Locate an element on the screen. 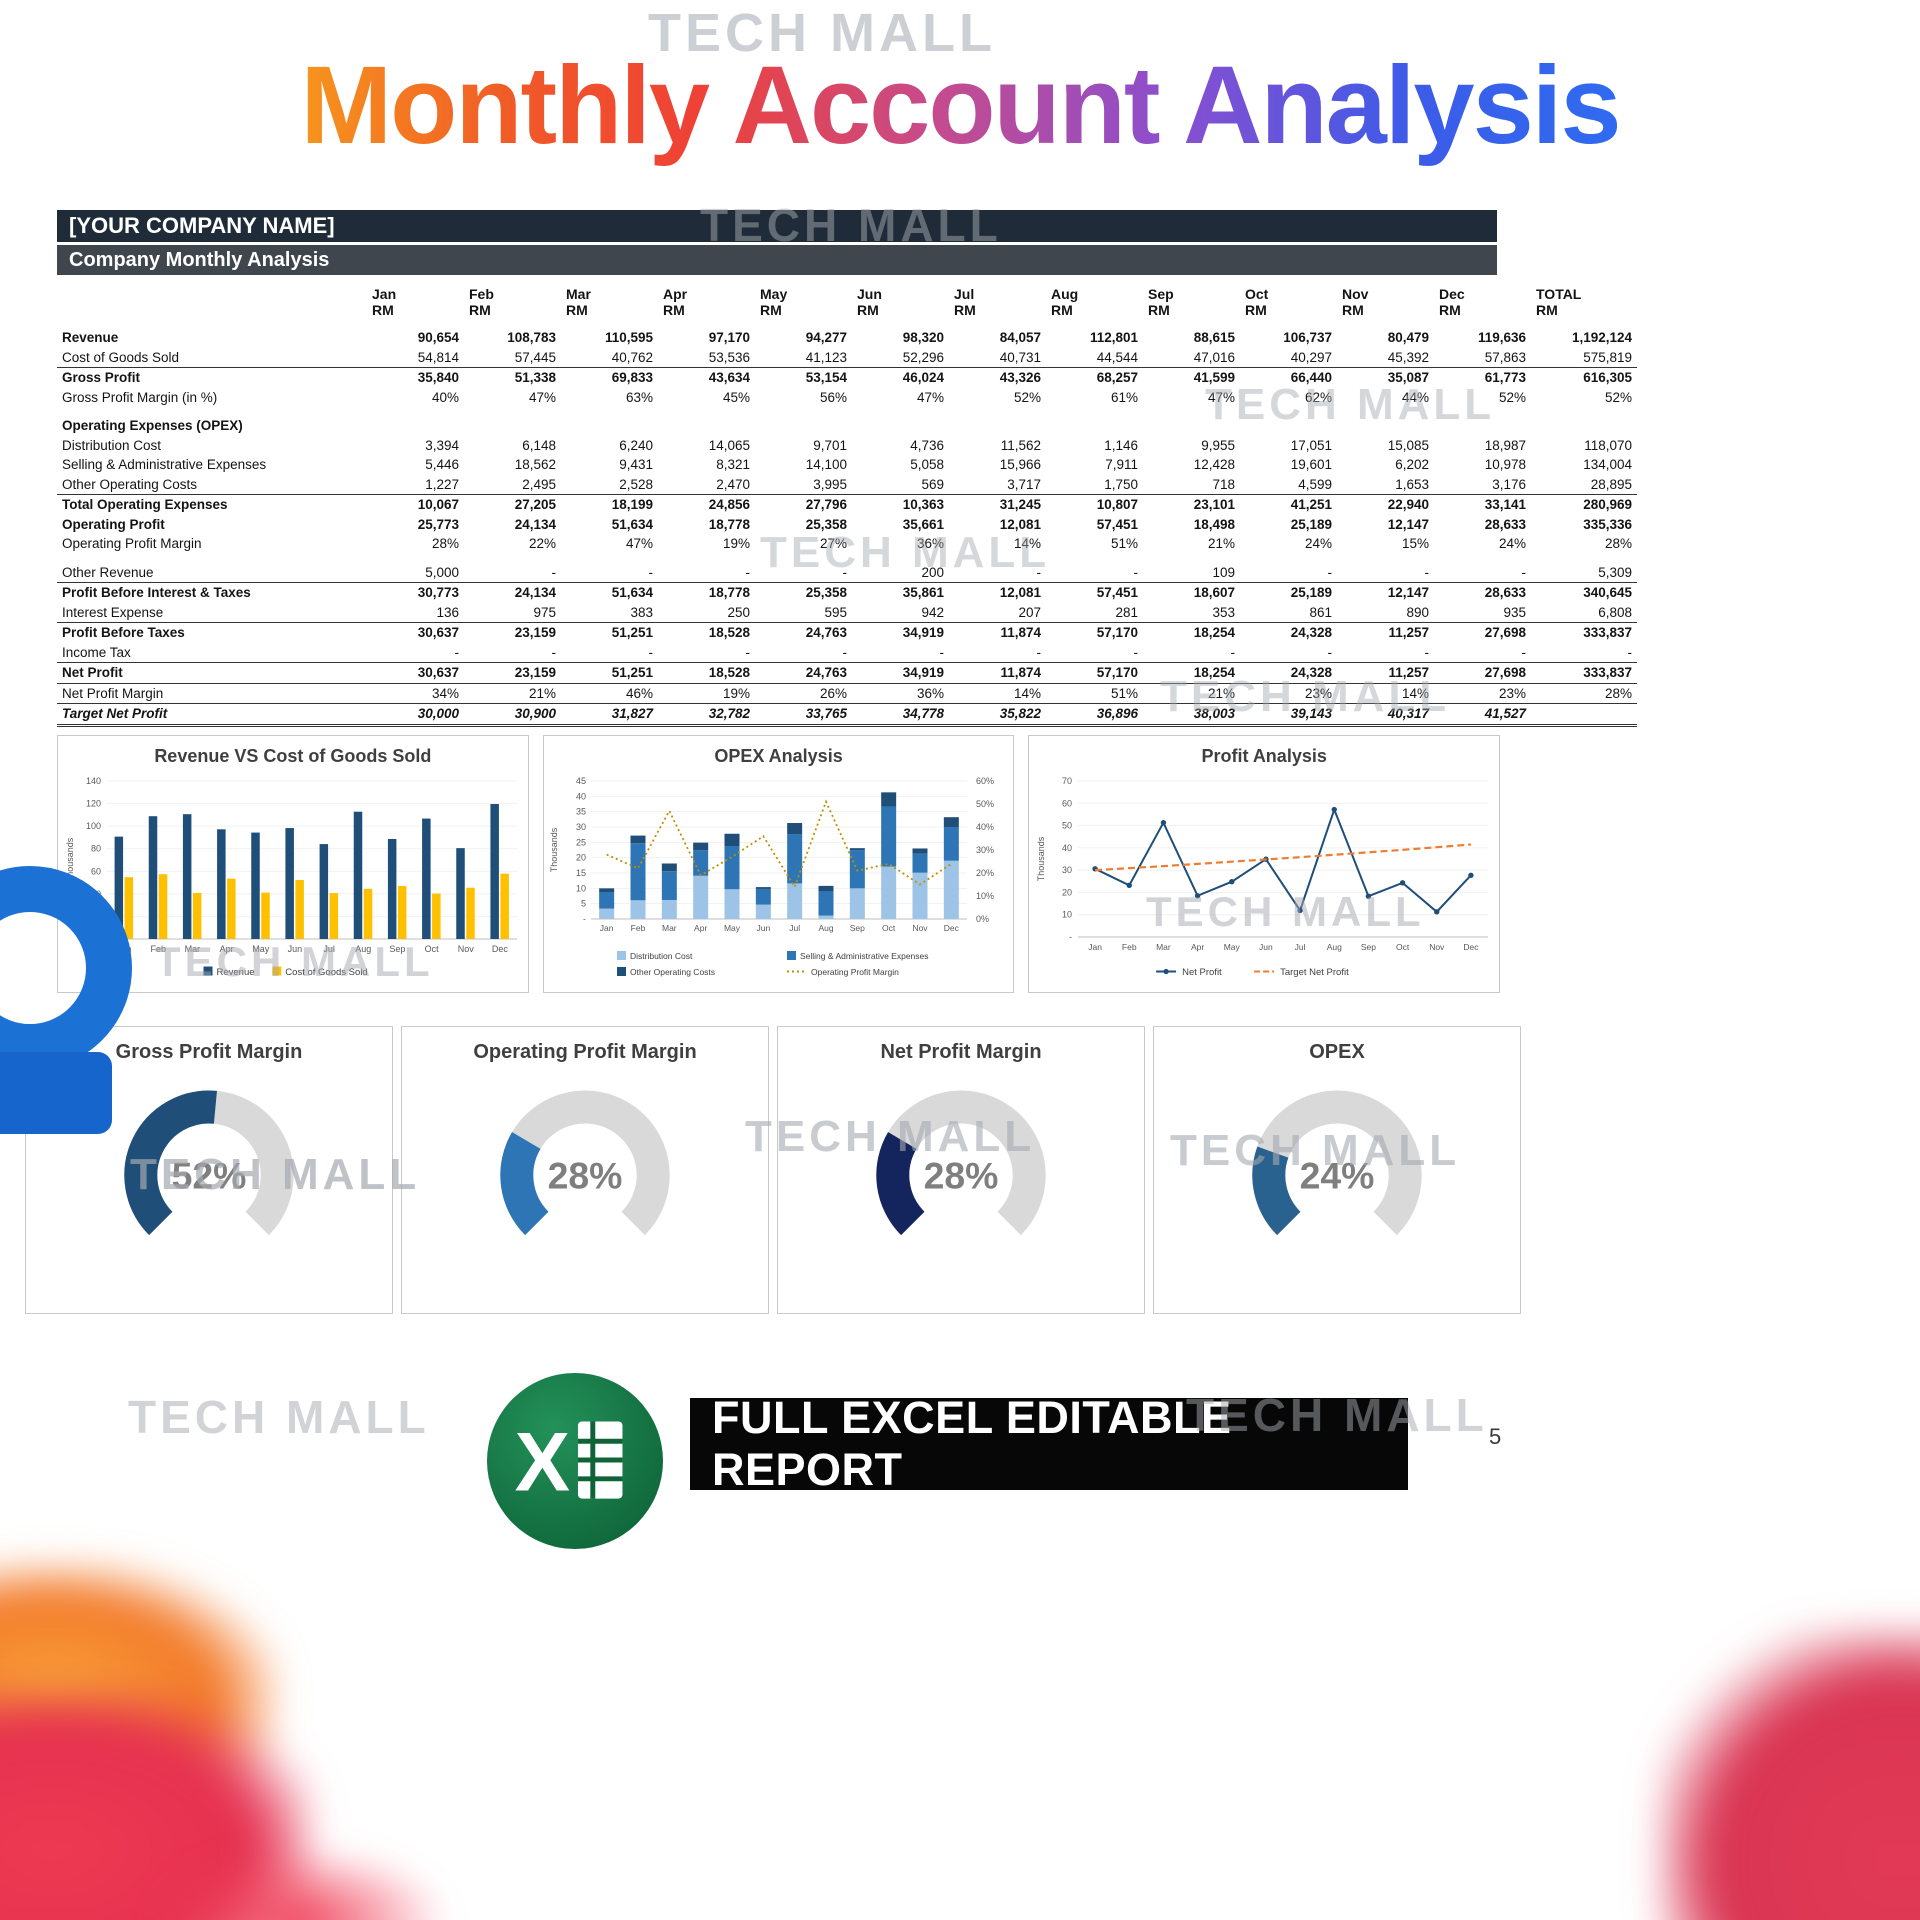 This screenshot has width=1920, height=1920. svg-text: 50 is located at coordinates (1067, 826).